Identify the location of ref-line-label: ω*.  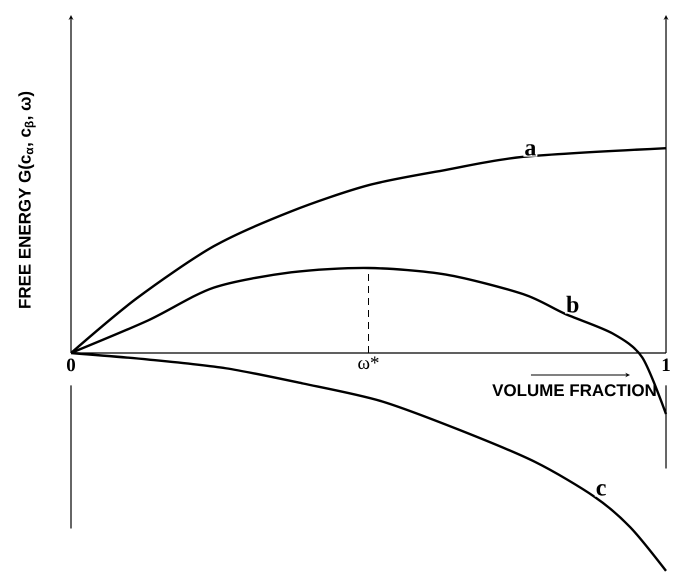
(368, 363).